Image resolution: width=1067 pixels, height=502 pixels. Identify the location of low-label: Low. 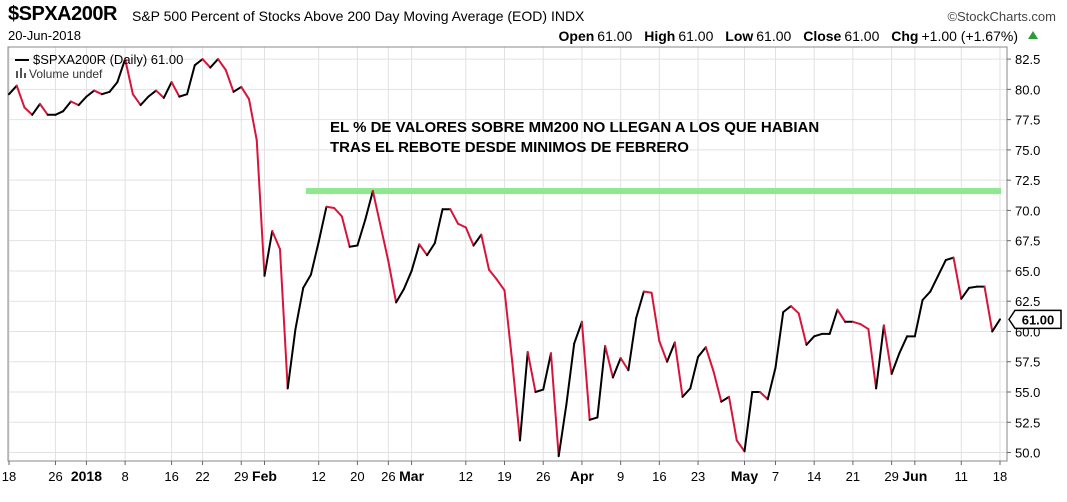
(739, 36).